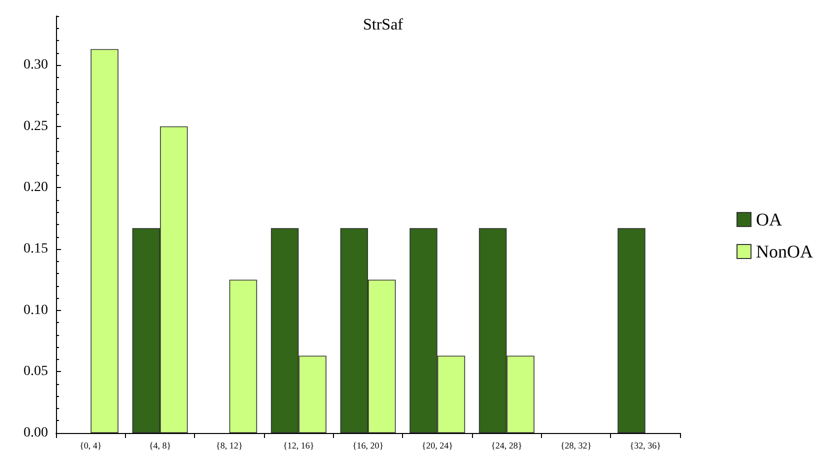 The image size is (838, 472). Describe the element at coordinates (36, 126) in the screenshot. I see `y-tick-label: 0.25` at that location.